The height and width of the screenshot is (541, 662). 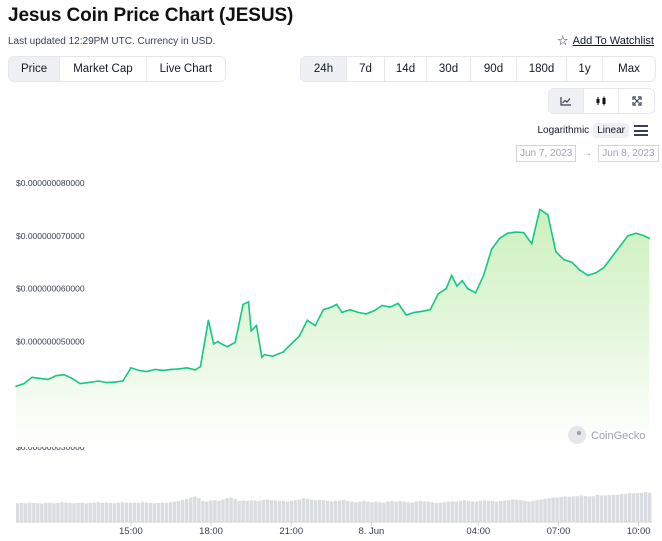 I want to click on scale-logarithmic: Logarithmic, so click(x=563, y=130).